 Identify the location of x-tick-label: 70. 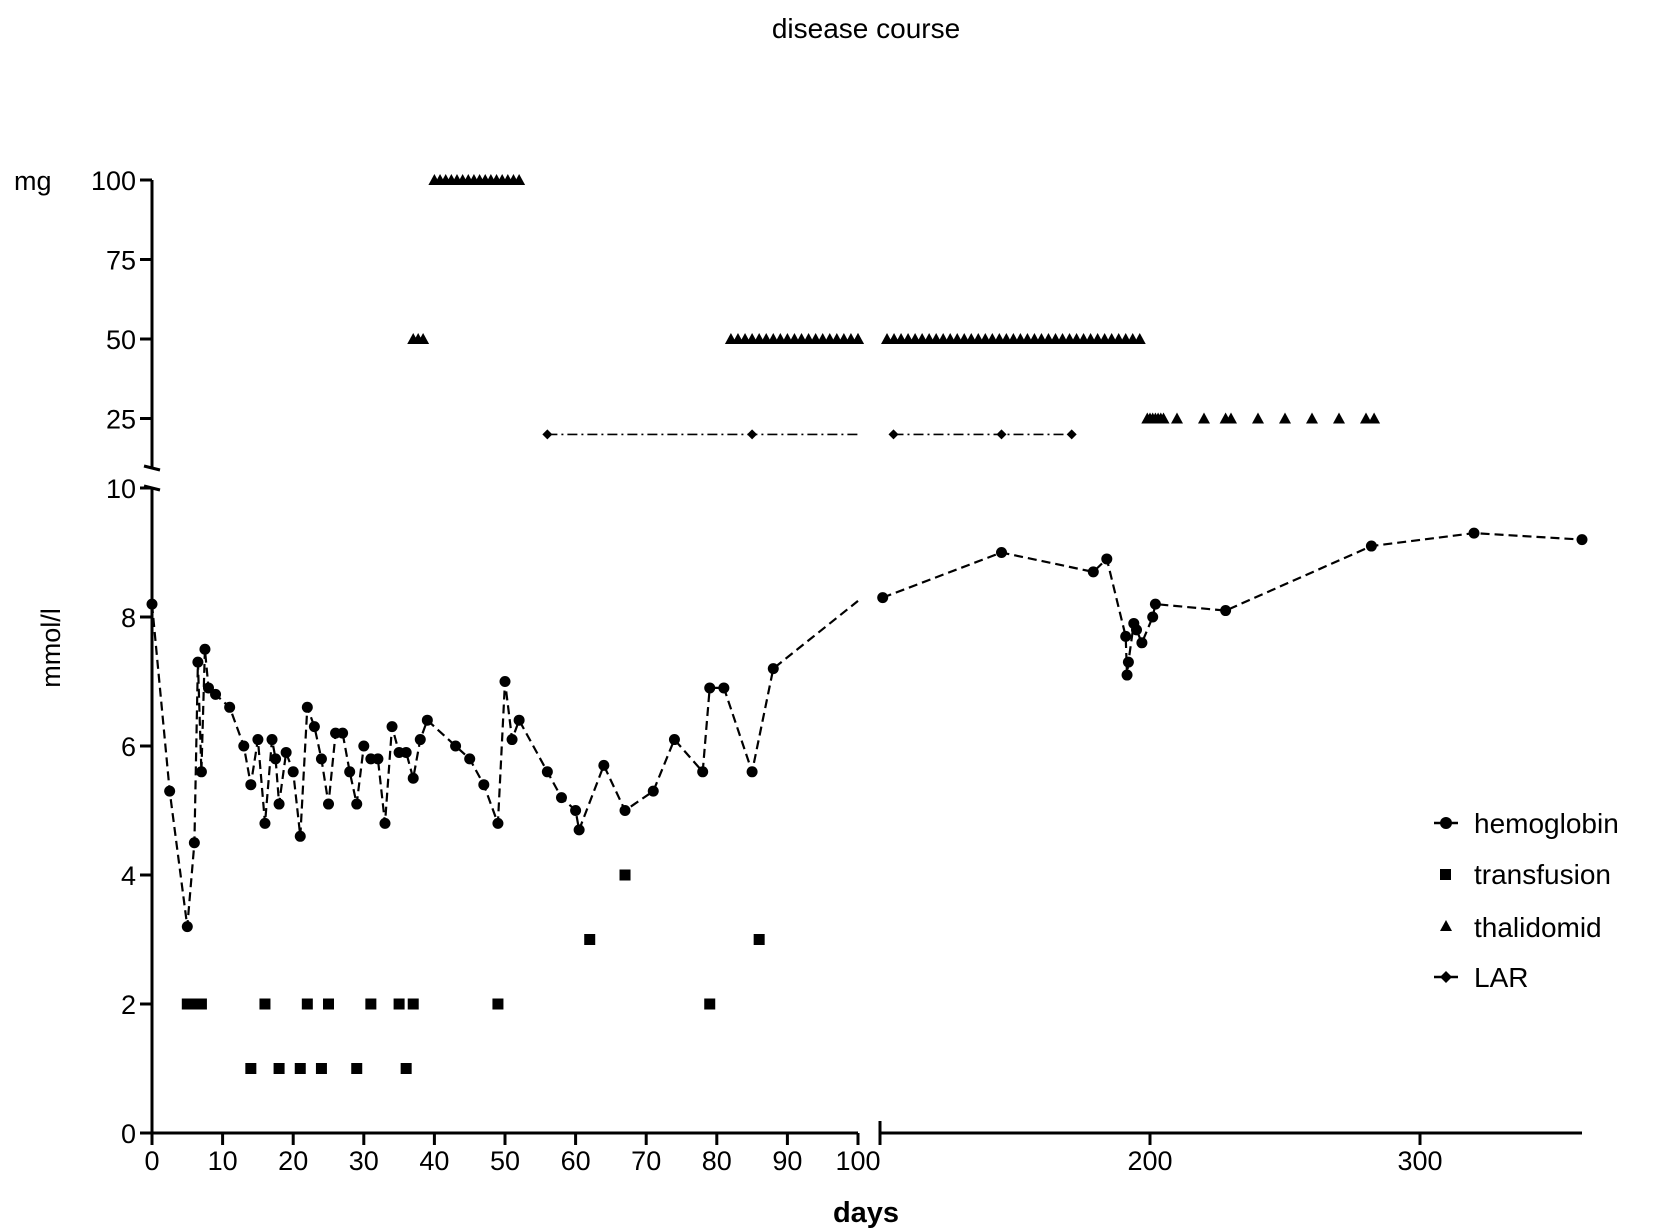
(646, 1161).